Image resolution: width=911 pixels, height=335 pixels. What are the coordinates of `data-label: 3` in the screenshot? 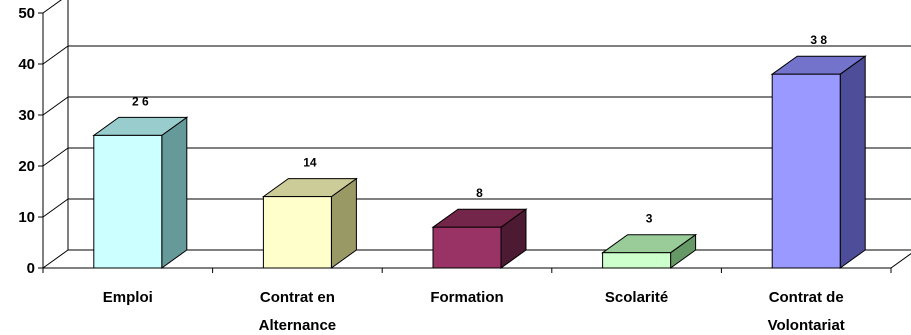 It's located at (649, 219).